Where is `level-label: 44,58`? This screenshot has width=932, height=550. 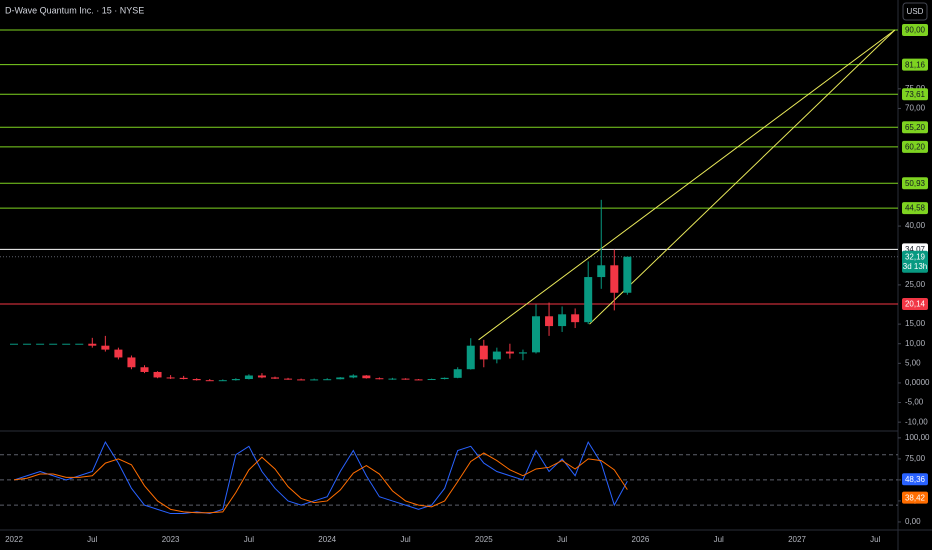 level-label: 44,58 is located at coordinates (915, 208).